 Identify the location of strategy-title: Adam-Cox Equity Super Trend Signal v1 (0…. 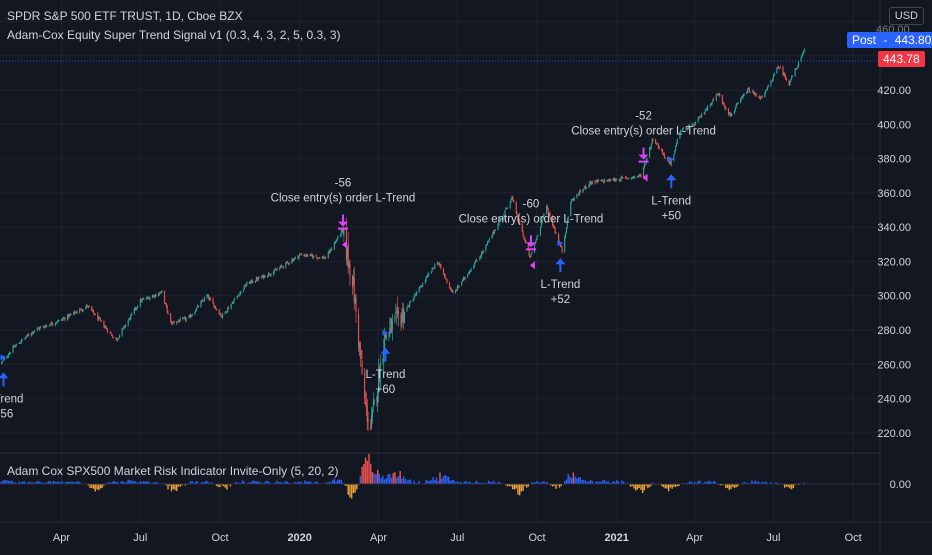
(174, 35).